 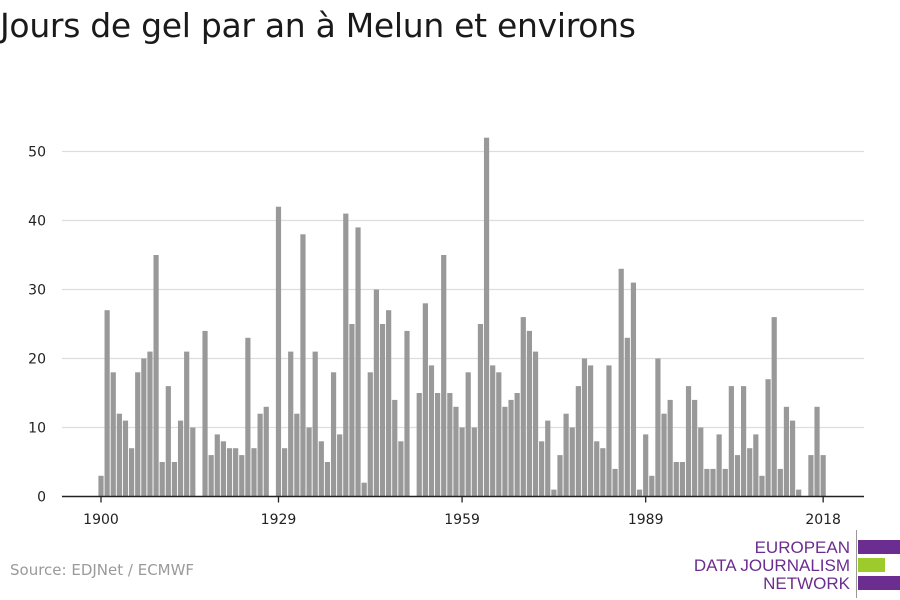 What do you see at coordinates (792, 458) in the screenshot?
I see `bar-2013` at bounding box center [792, 458].